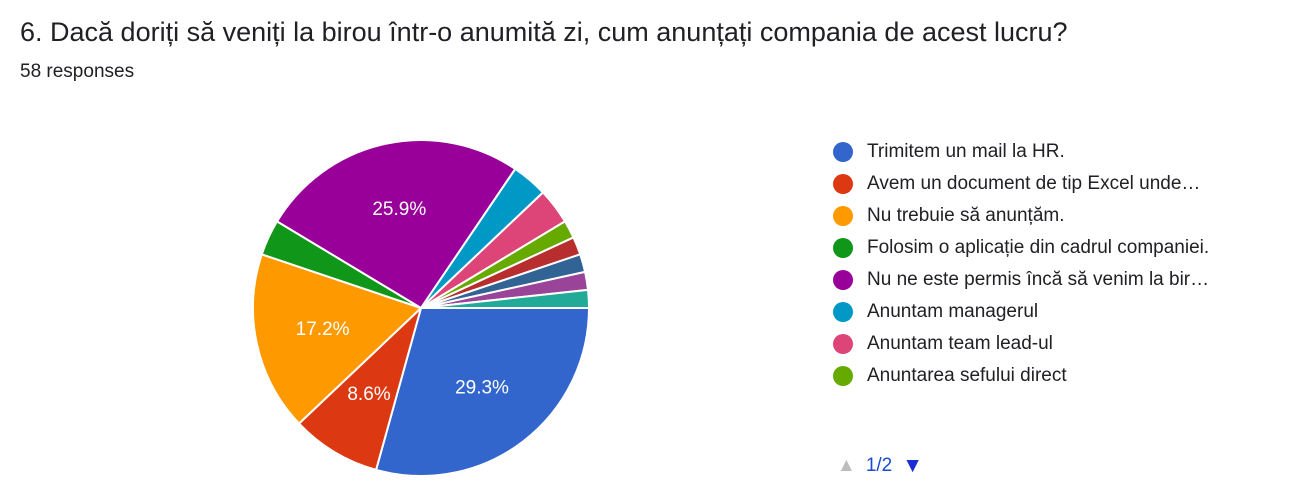  I want to click on legend-label: Nu trebuie să anunțăm., so click(966, 215).